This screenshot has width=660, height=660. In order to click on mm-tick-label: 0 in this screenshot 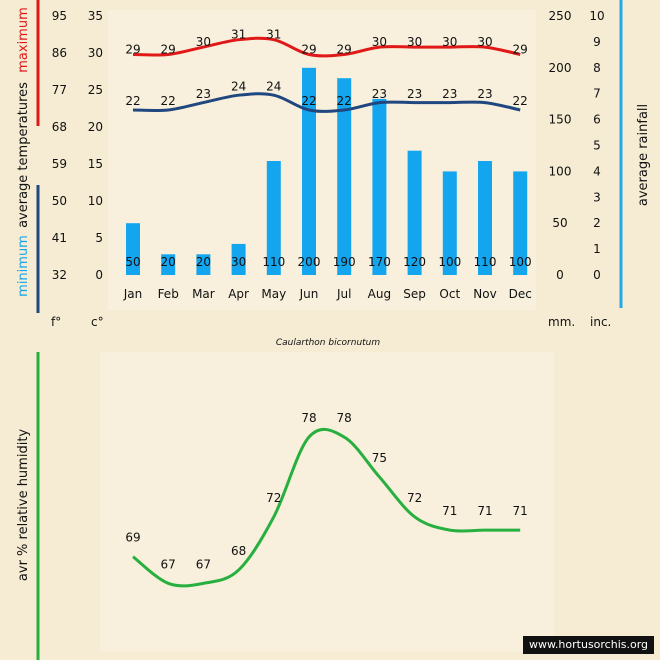, I will do `click(560, 275)`.